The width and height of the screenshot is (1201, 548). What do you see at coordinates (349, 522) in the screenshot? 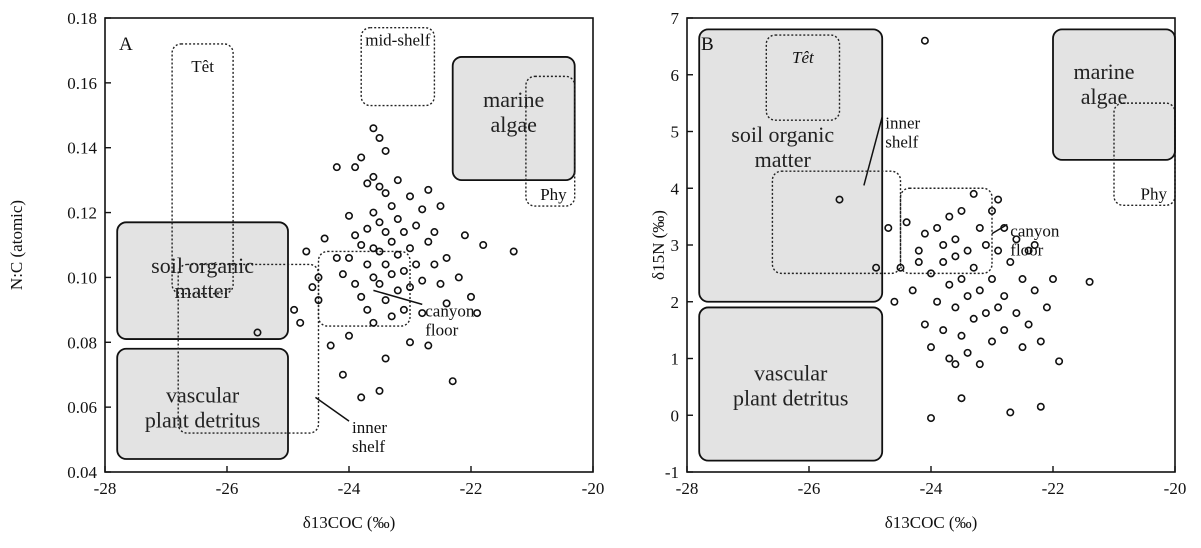
I see `x-axis-label: δ13COC (‰)` at bounding box center [349, 522].